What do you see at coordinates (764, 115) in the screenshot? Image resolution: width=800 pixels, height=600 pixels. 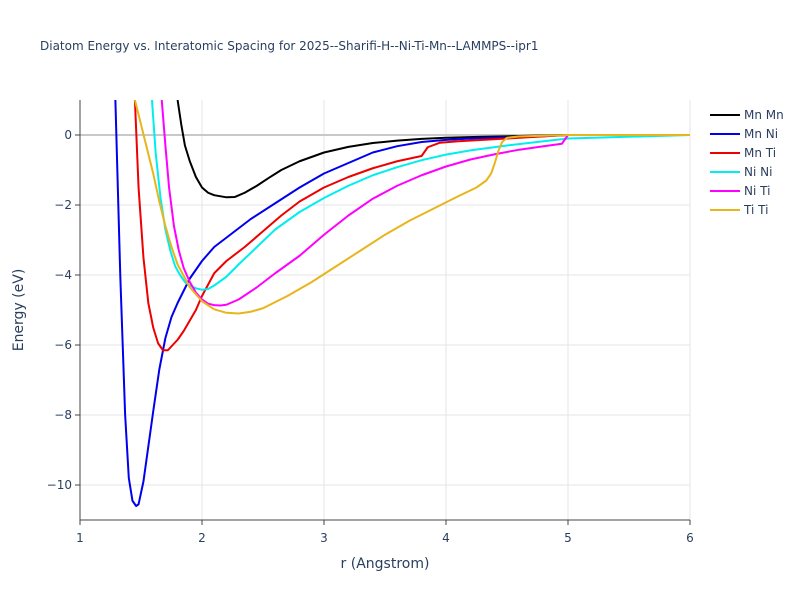 I see `legend-label: Mn Mn` at bounding box center [764, 115].